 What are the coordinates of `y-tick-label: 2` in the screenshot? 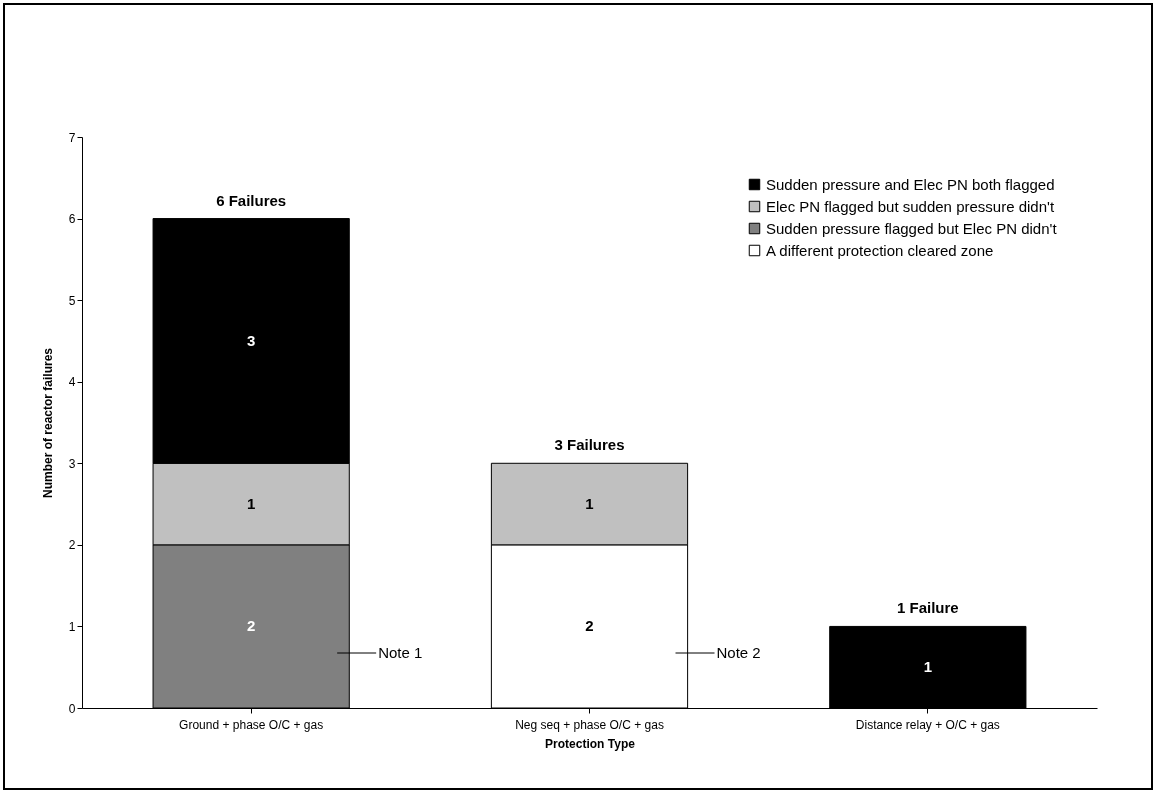 It's located at (72, 545).